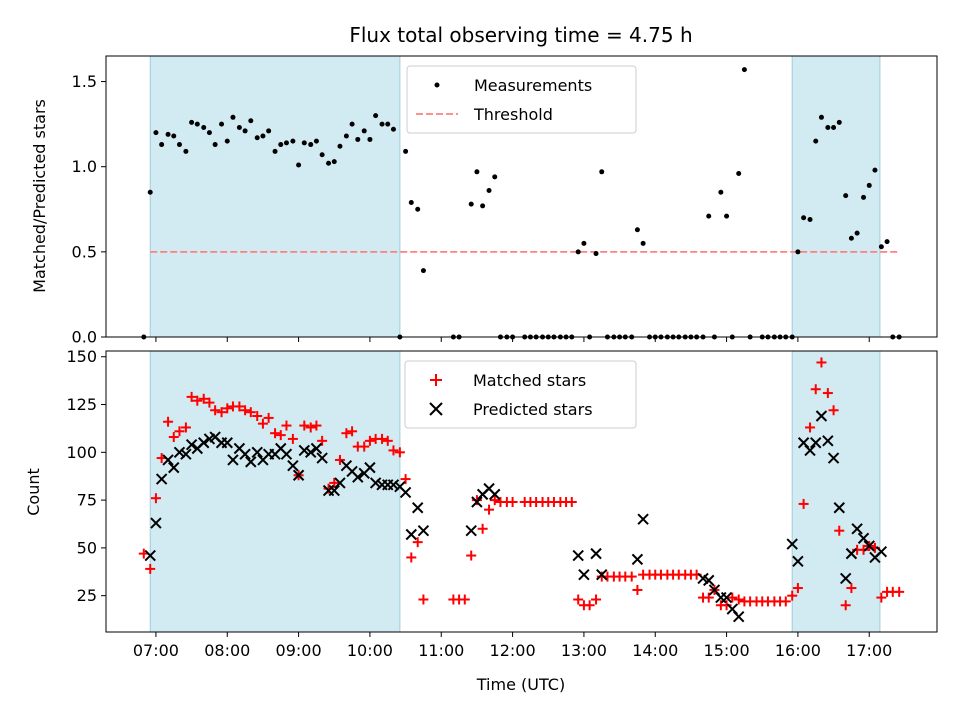 The width and height of the screenshot is (960, 720). What do you see at coordinates (81, 356) in the screenshot?
I see `y-tick-label: 150` at bounding box center [81, 356].